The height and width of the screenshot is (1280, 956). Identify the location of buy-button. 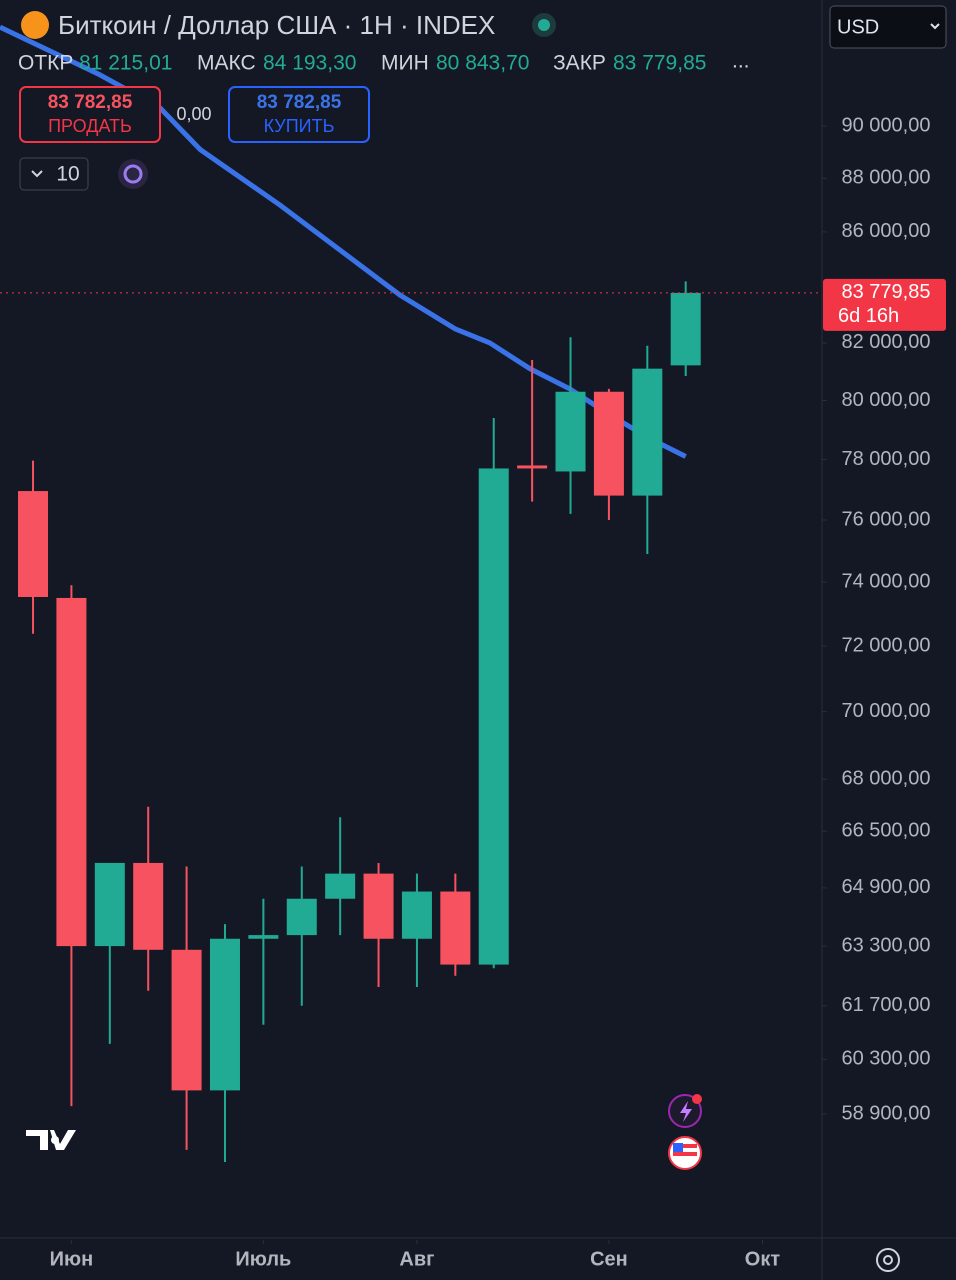
(299, 114).